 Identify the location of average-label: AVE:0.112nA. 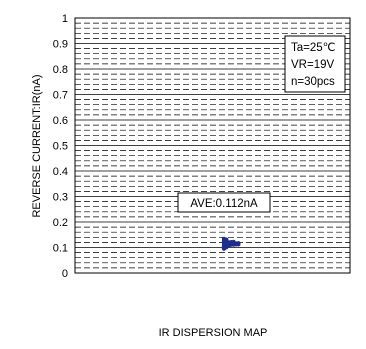
(224, 204).